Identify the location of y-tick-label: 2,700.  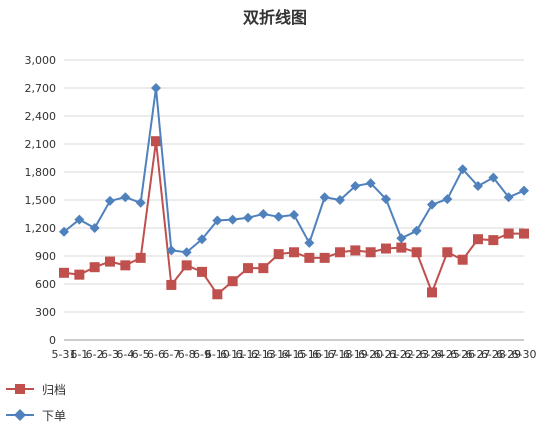
(41, 88).